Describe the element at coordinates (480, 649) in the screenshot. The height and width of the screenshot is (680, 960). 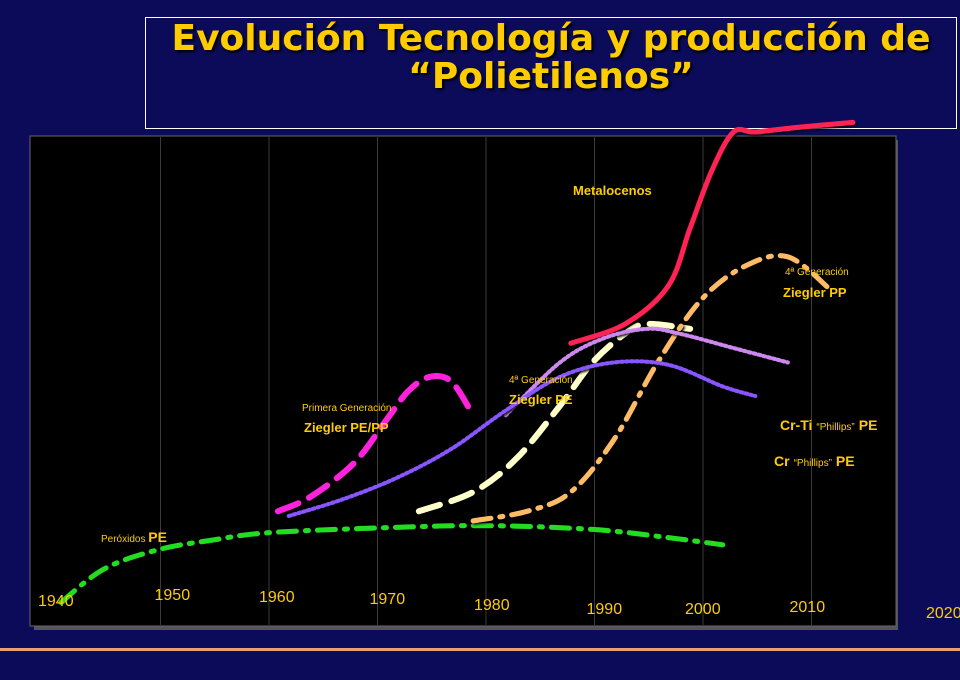
I see `bottom-rule` at that location.